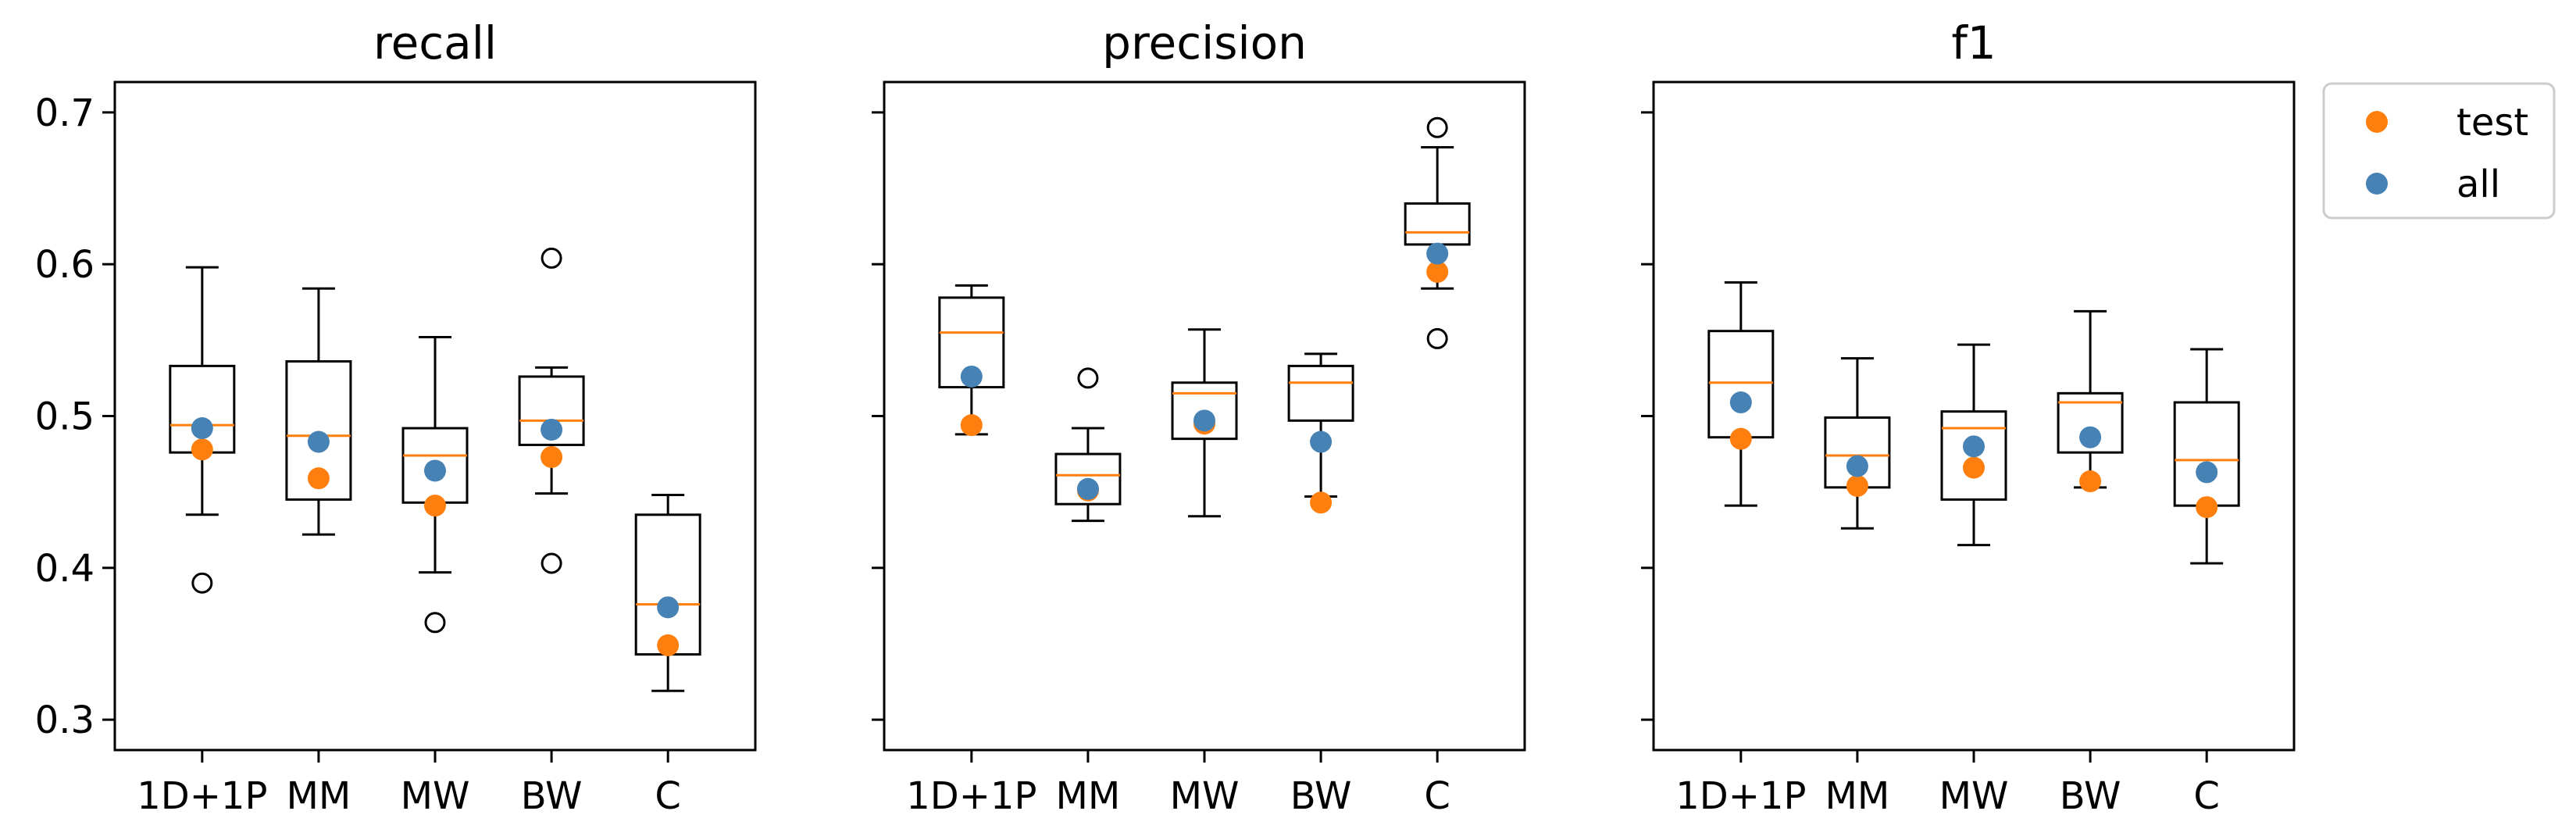  What do you see at coordinates (1204, 43) in the screenshot?
I see `panel-title: precision` at bounding box center [1204, 43].